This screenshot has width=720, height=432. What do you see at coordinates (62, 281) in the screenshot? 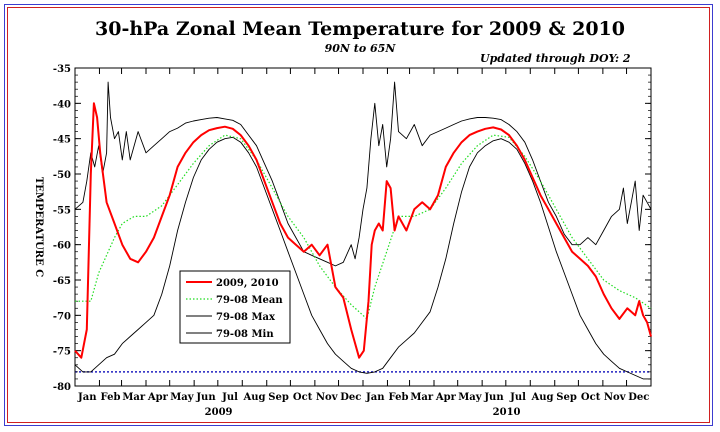
I see `y-tick-label: -65` at bounding box center [62, 281].